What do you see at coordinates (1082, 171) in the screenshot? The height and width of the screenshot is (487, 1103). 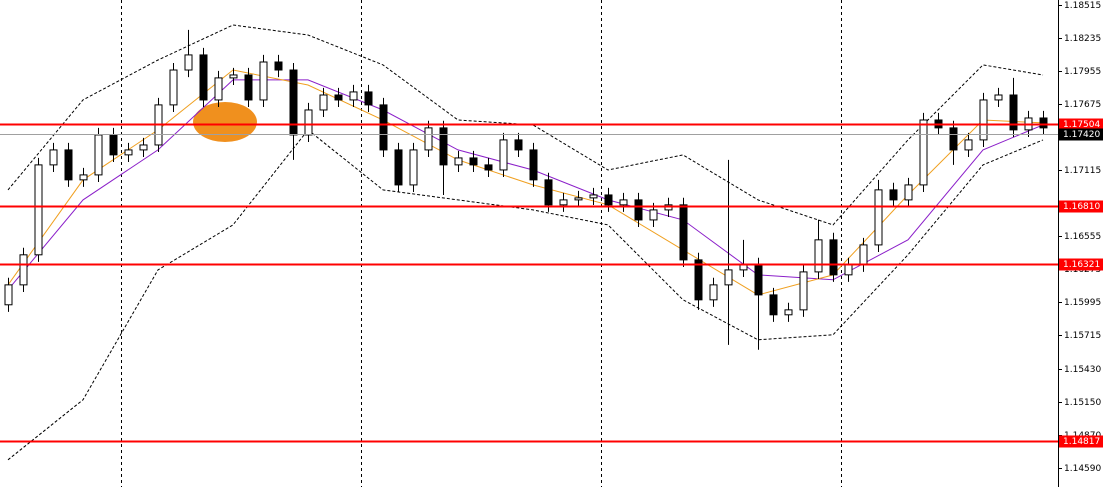 I see `y-tick-label: 1.17115` at bounding box center [1082, 171].